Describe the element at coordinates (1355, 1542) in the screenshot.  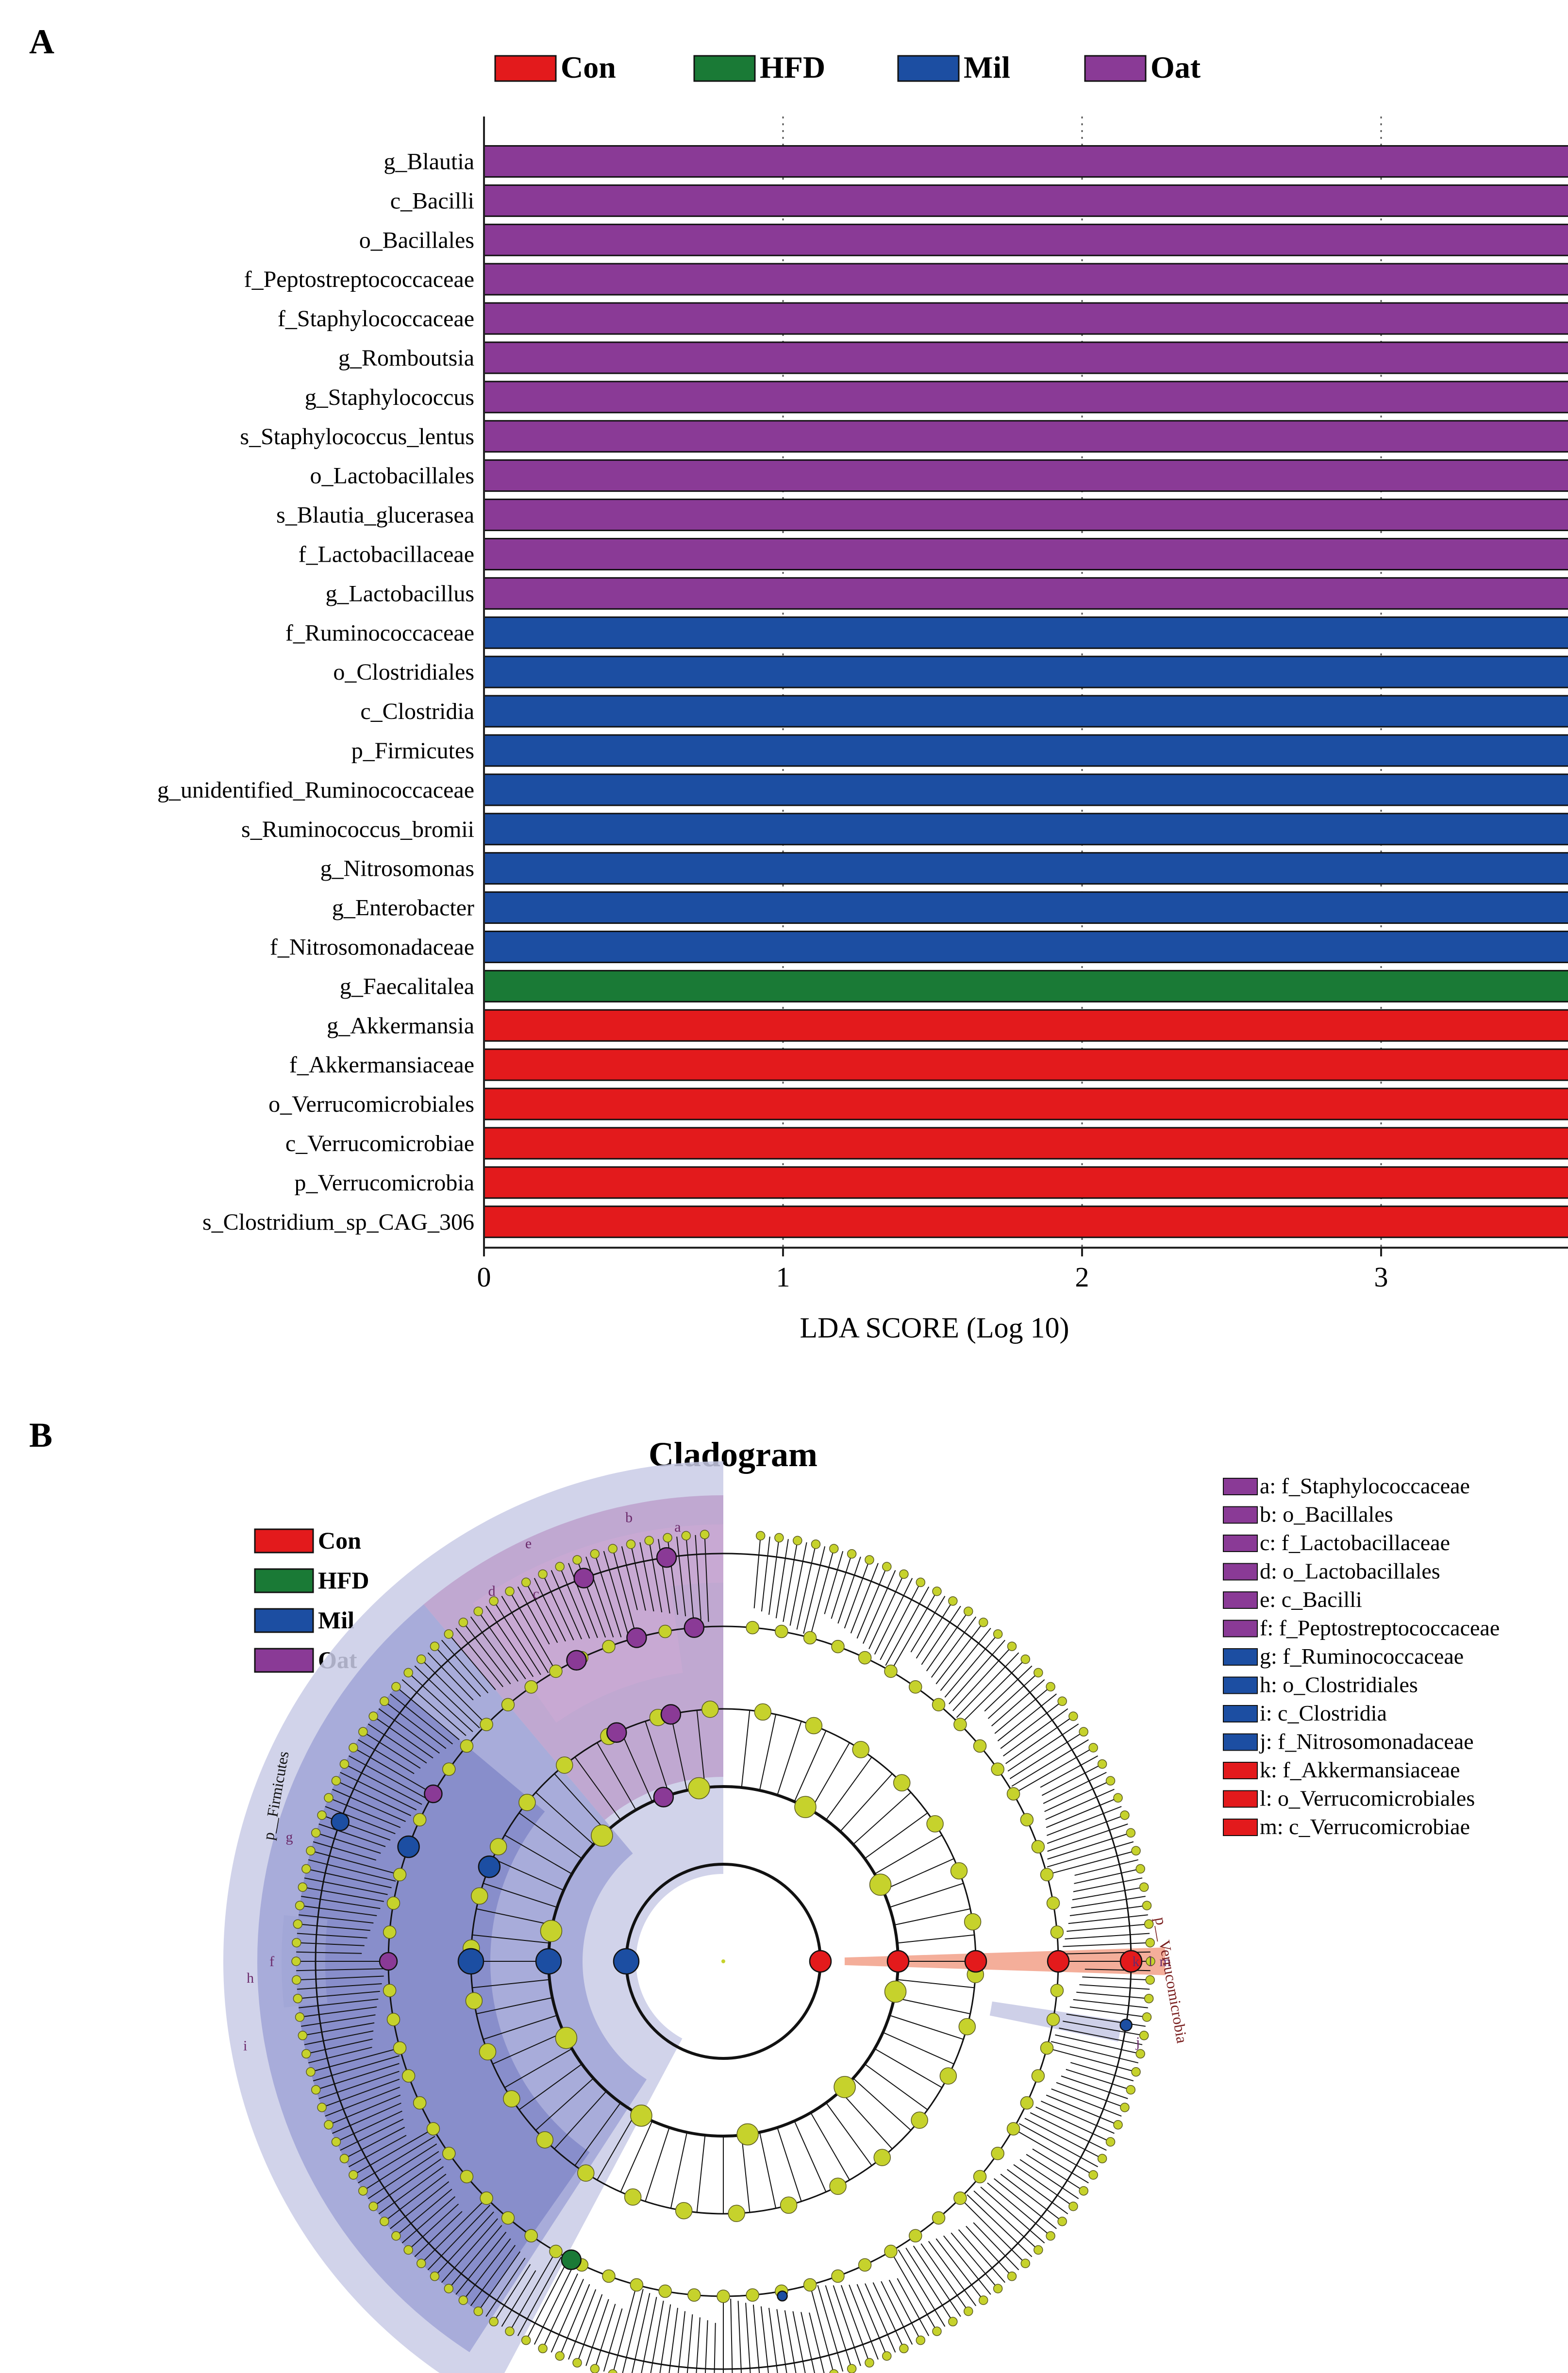
I see `key-label-c: c: f_Lactobacillaceae` at that location.